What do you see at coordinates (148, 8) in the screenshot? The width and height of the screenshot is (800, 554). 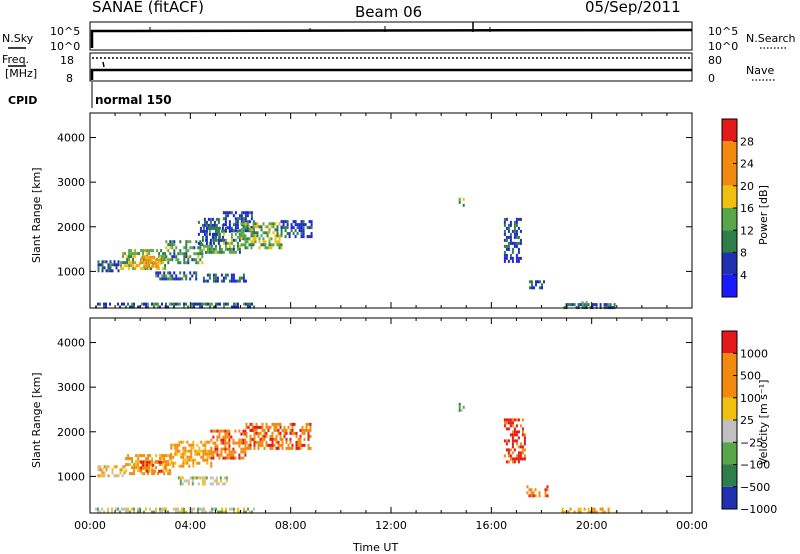 I see `figure-title: SANAE (fitACF)` at bounding box center [148, 8].